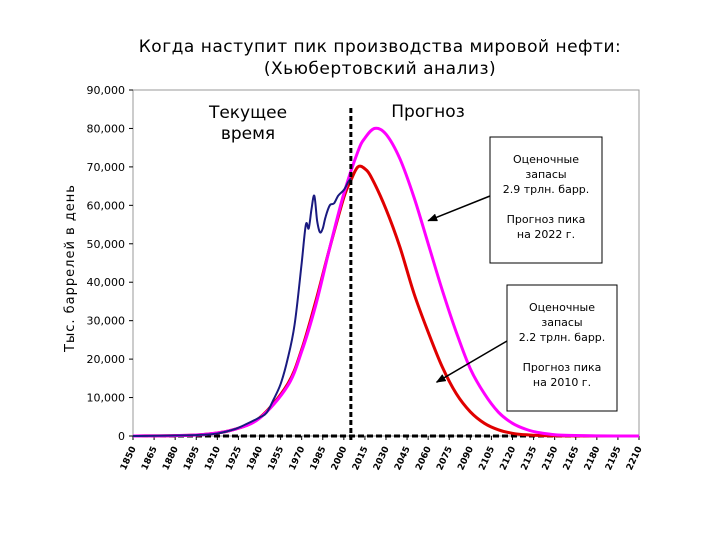 The width and height of the screenshot is (720, 540). I want to click on x-tick-label: 2015, so click(361, 458).